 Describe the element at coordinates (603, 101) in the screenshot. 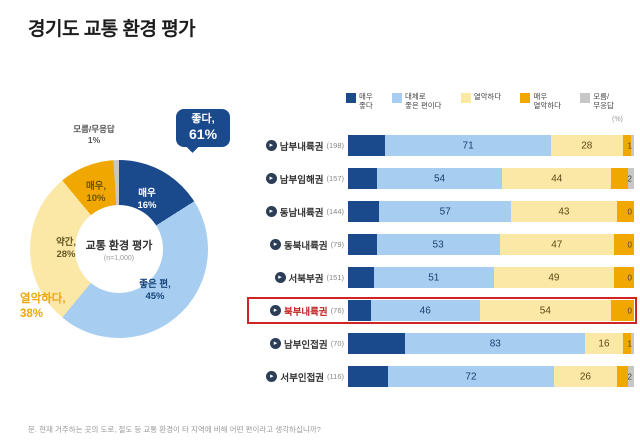

I see `legend-label: 모름/무응답` at that location.